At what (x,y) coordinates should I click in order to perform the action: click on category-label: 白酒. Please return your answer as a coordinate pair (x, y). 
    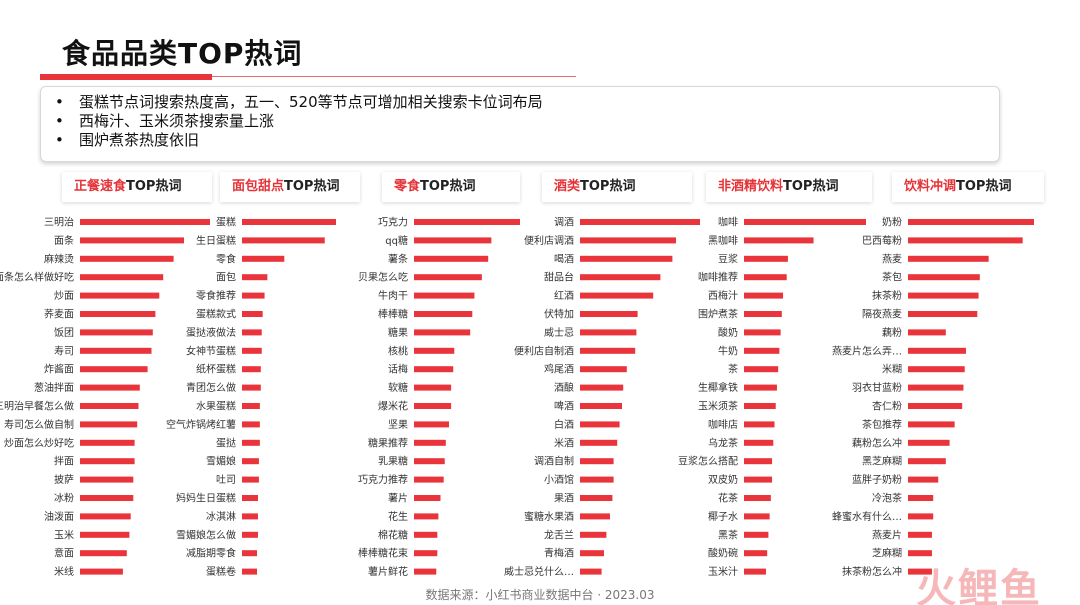
    Looking at the image, I should click on (564, 424).